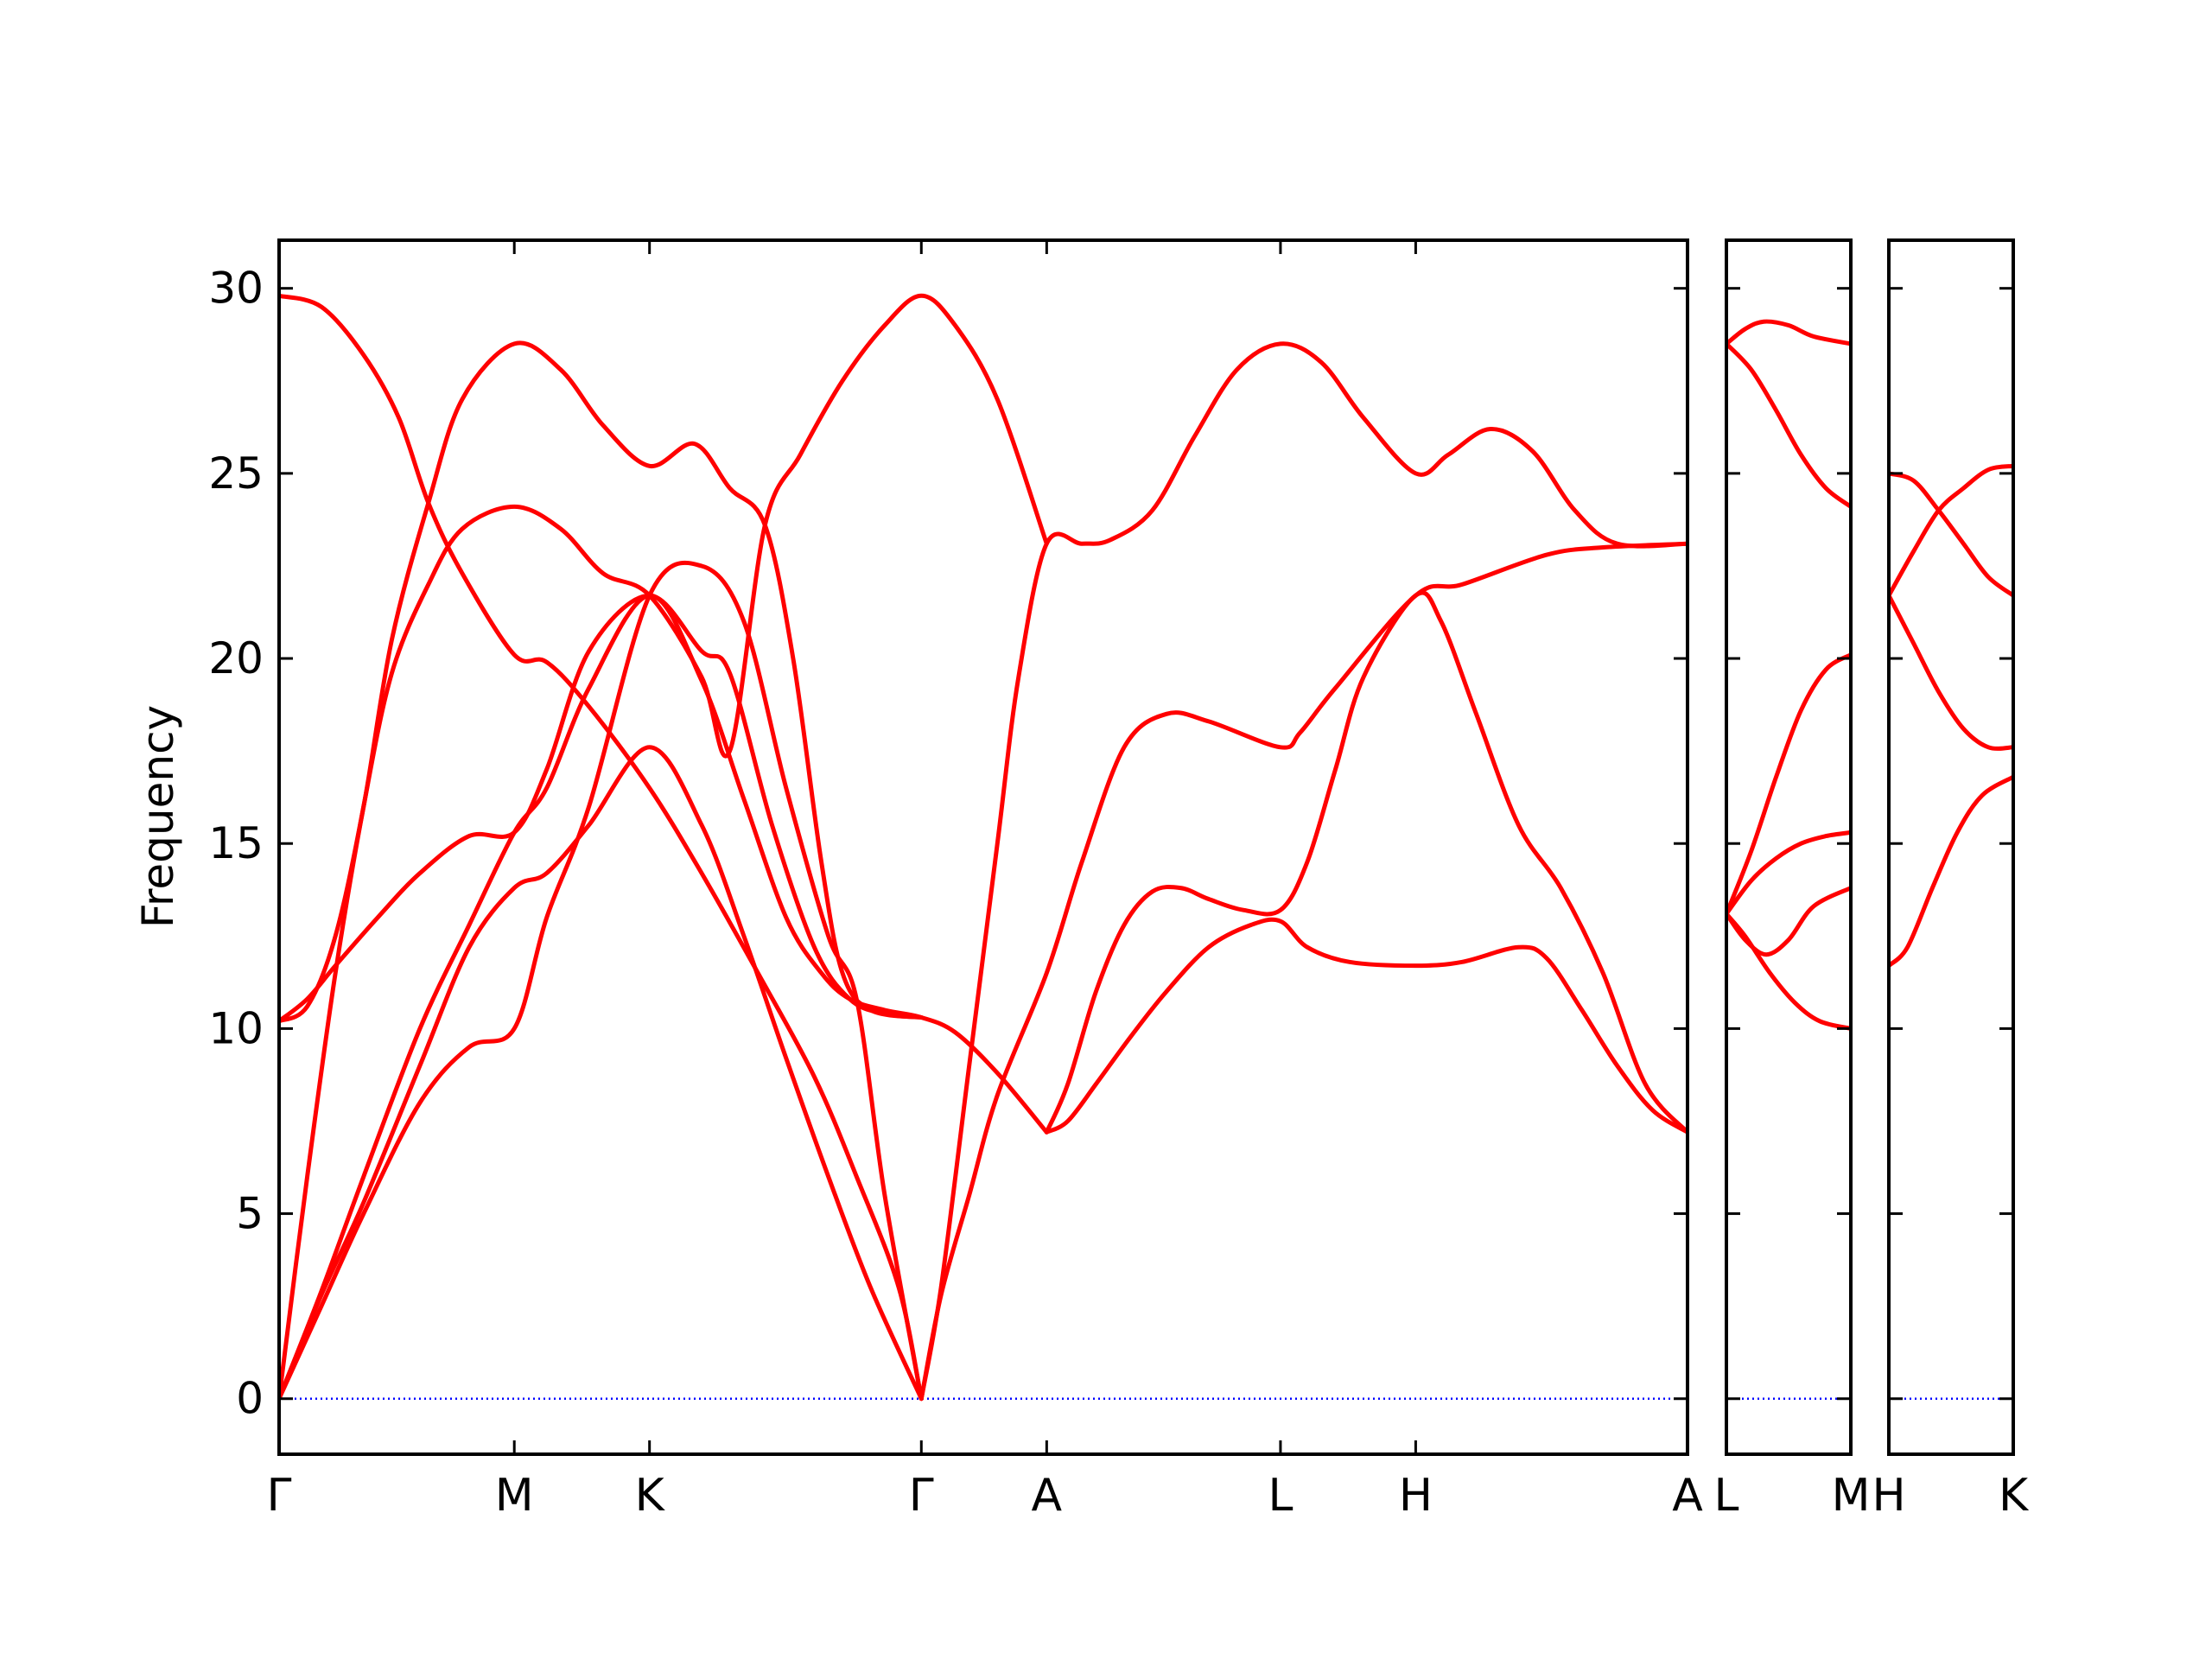  I want to click on y-tick-label: 15, so click(236, 843).